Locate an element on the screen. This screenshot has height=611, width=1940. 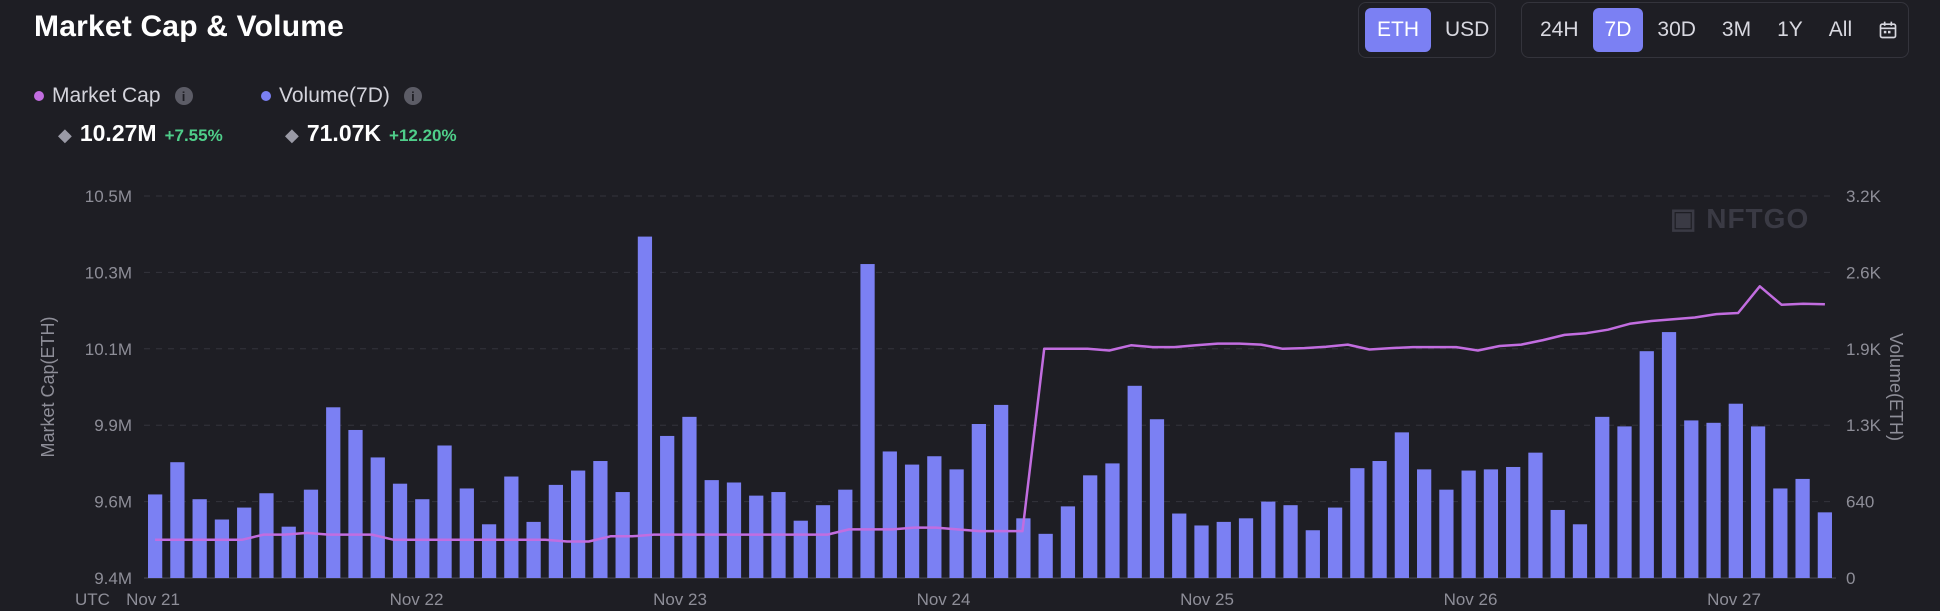
y-right-tick-label: 1.9K is located at coordinates (1864, 349).